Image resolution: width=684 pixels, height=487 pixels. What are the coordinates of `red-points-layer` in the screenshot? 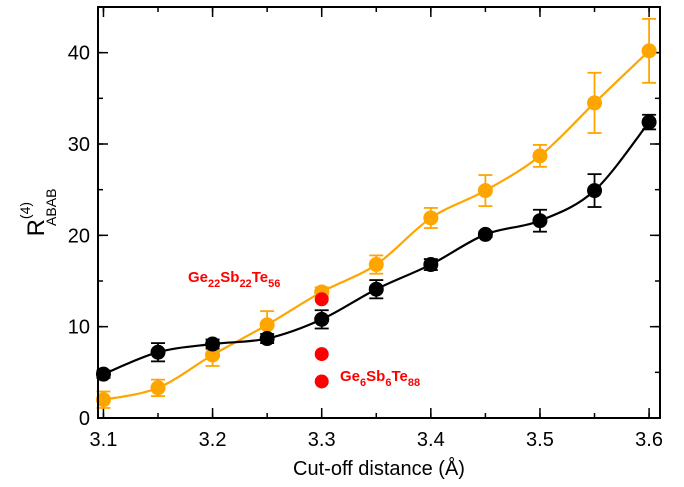 It's located at (321, 340).